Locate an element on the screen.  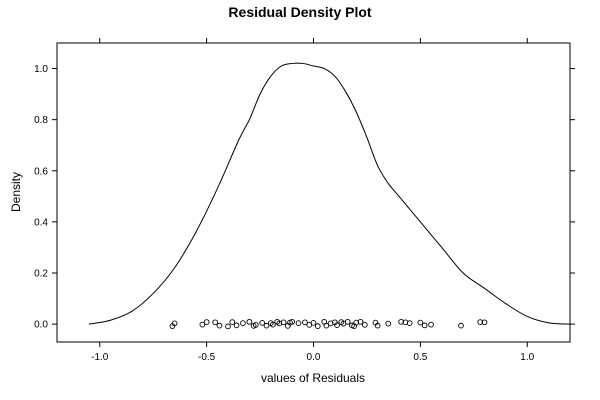
y-tick-label: 0.2 is located at coordinates (41, 274).